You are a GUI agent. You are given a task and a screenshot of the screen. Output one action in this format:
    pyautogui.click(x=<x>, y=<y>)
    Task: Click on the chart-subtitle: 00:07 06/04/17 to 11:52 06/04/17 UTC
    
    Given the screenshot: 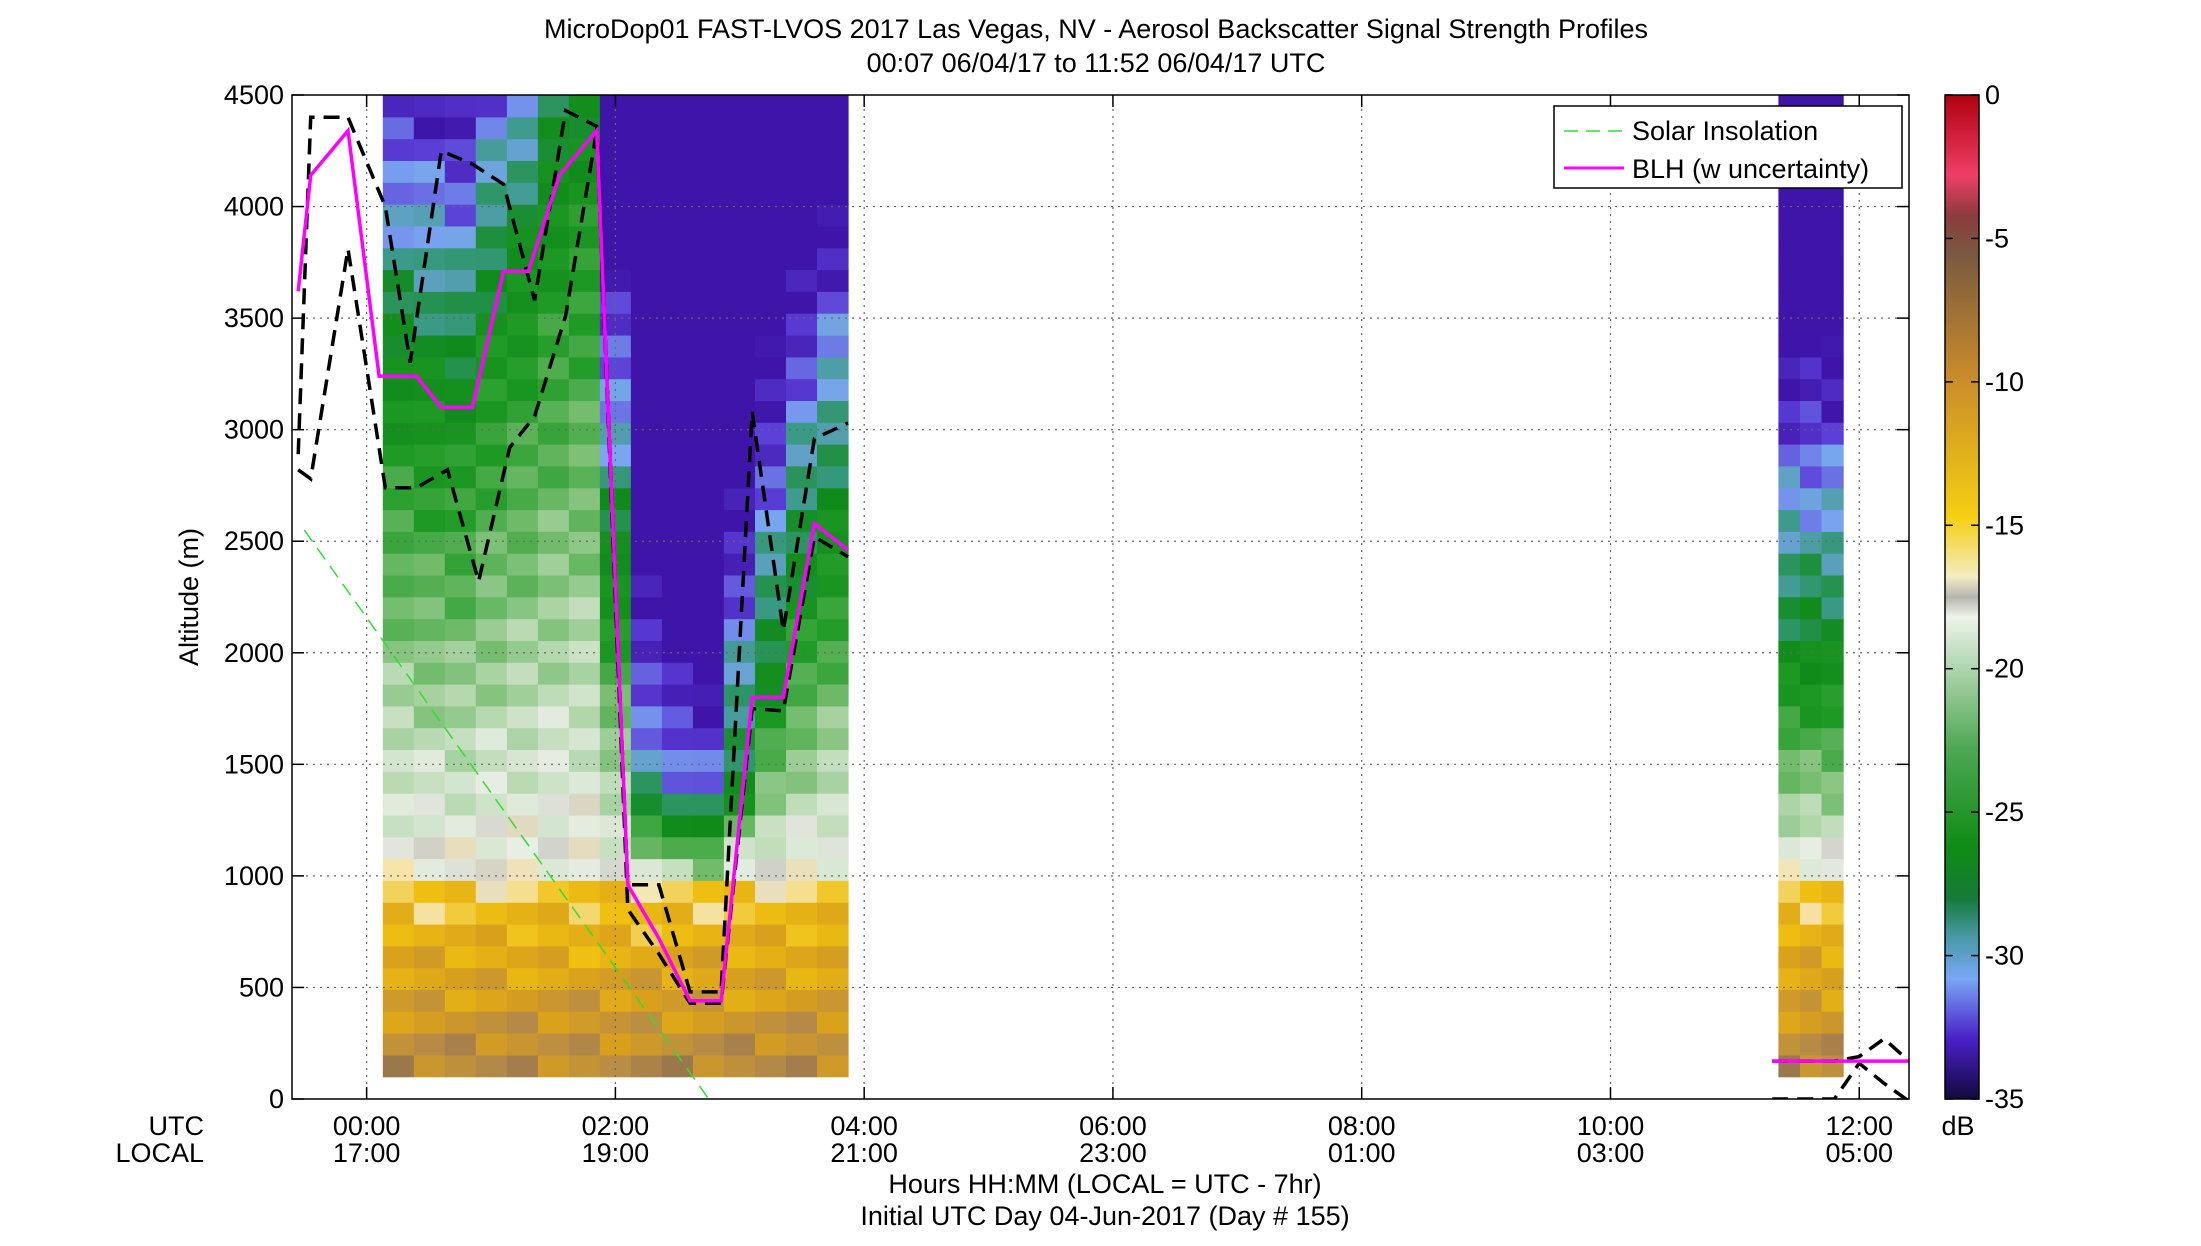 What is the action you would take?
    pyautogui.click(x=1096, y=63)
    